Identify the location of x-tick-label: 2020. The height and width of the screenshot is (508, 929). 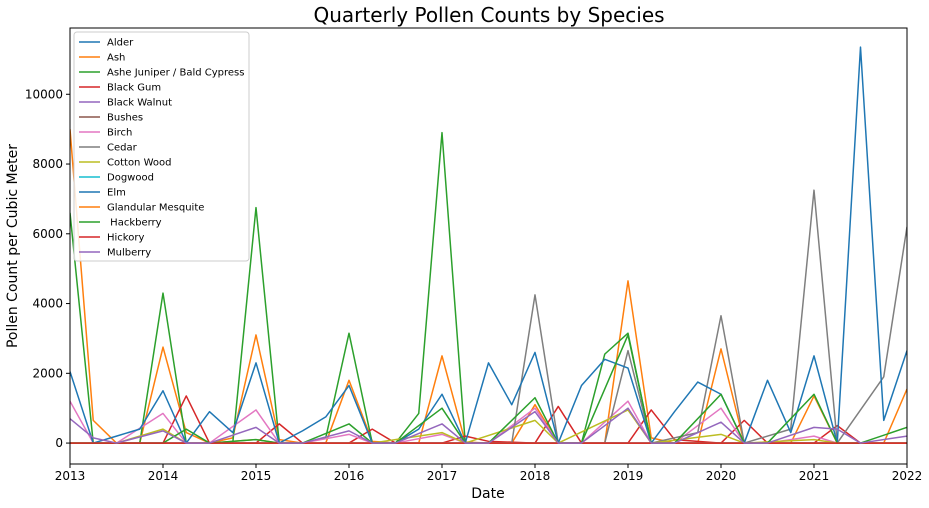
(721, 476).